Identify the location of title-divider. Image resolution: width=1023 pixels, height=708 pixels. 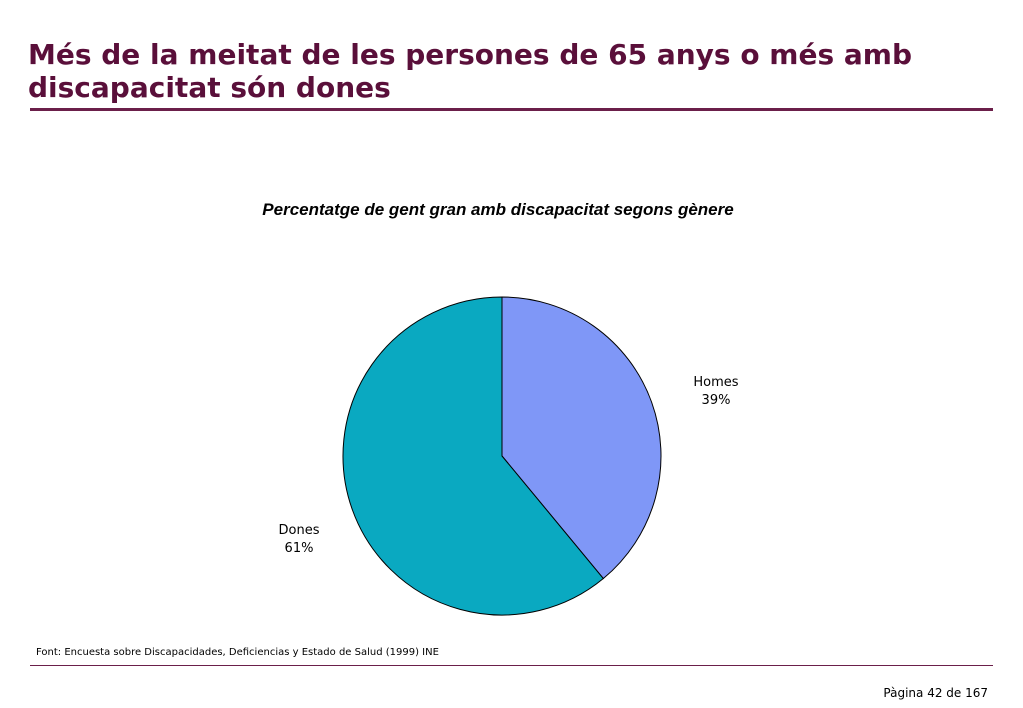
(511, 109).